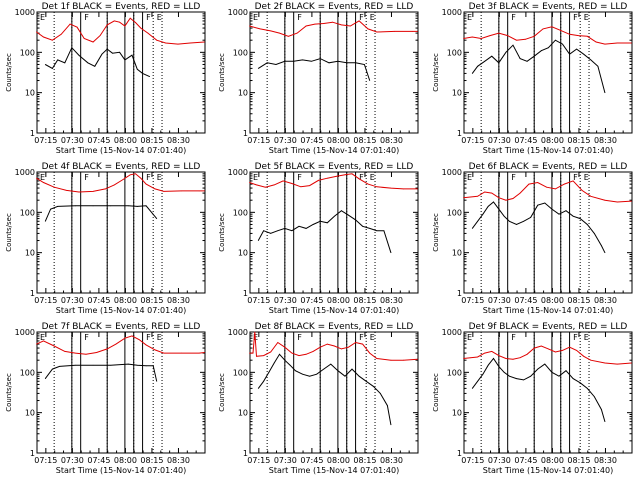  Describe the element at coordinates (45, 300) in the screenshot. I see `x-tick-label: 07:15` at that location.